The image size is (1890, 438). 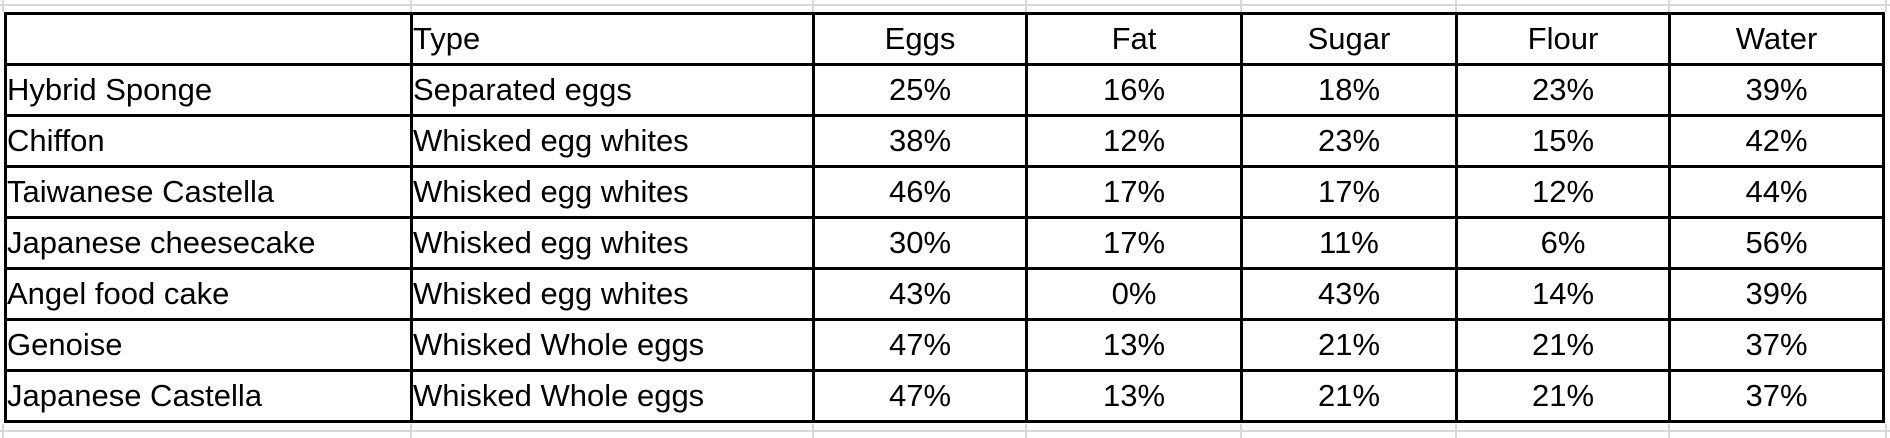 I want to click on cell-cake-name: Hybrid Sponge, so click(x=208, y=90).